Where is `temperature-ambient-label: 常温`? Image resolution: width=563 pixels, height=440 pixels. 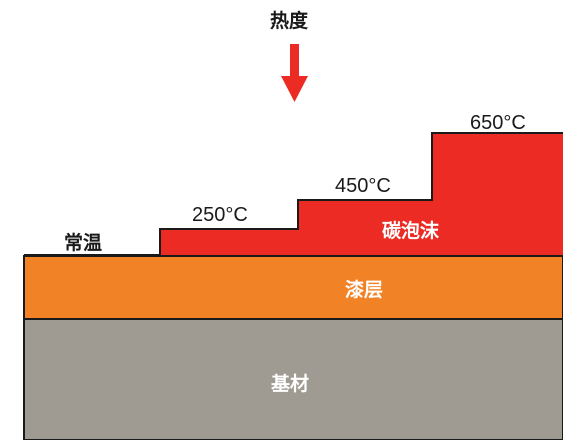 temperature-ambient-label: 常温 is located at coordinates (83, 243).